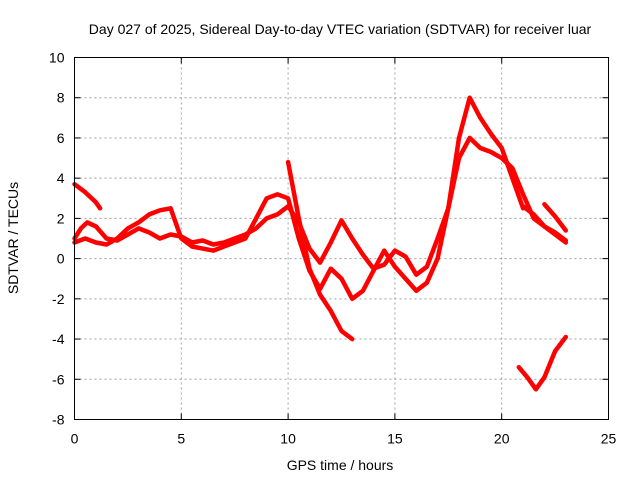 This screenshot has height=480, width=640. What do you see at coordinates (61, 259) in the screenshot?
I see `y-tick-label: 0` at bounding box center [61, 259].